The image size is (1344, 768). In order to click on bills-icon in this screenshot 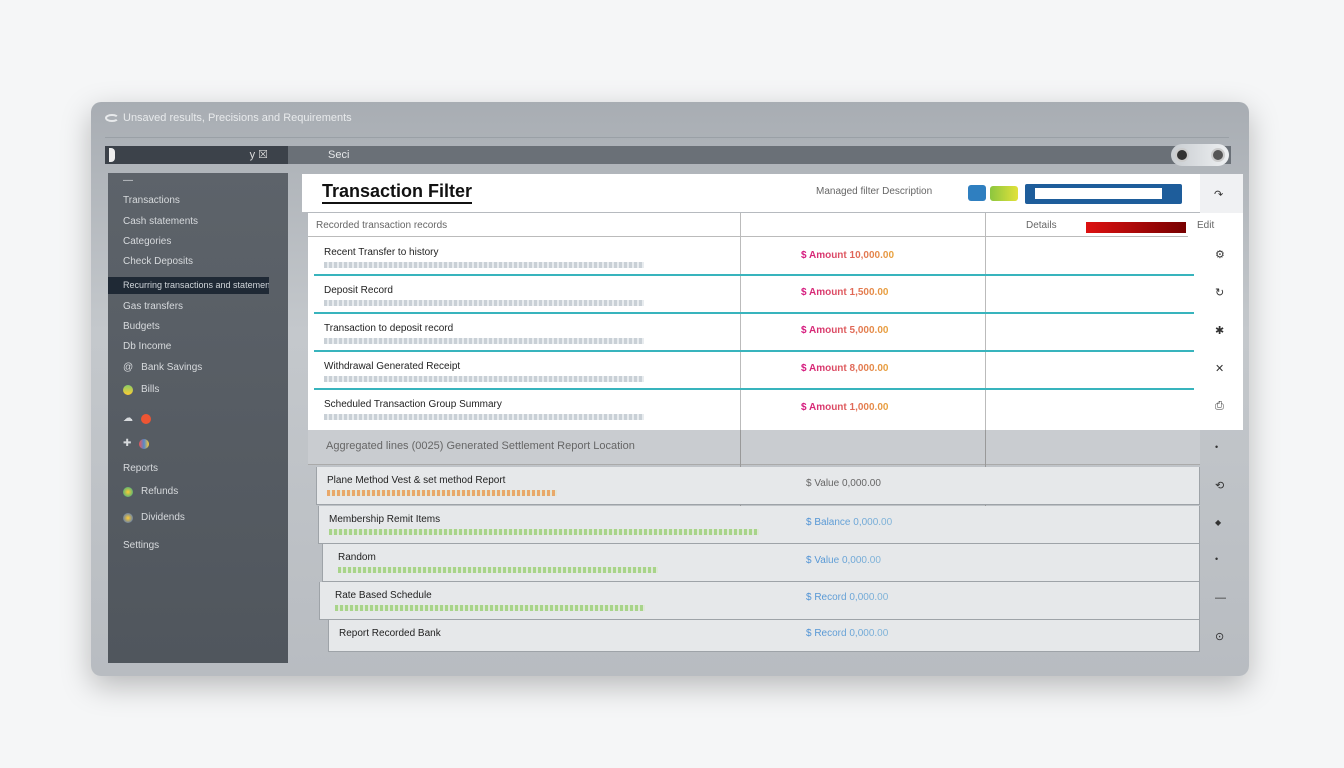, I will do `click(128, 389)`.